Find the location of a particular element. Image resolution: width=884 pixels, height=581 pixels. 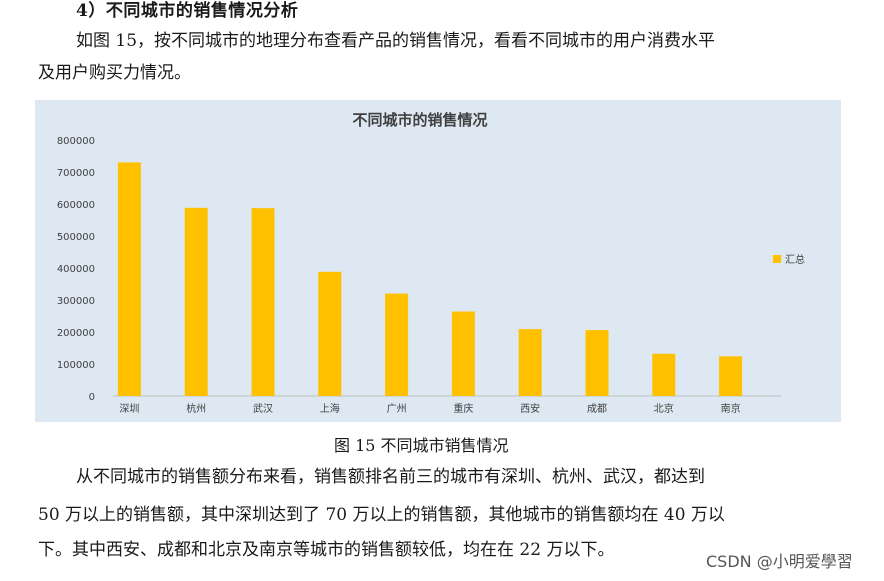

analysis-line-3: 下。其中西安、成都和北京及南京等城市的销售额较低，均在在 22 万以下。 is located at coordinates (326, 550).